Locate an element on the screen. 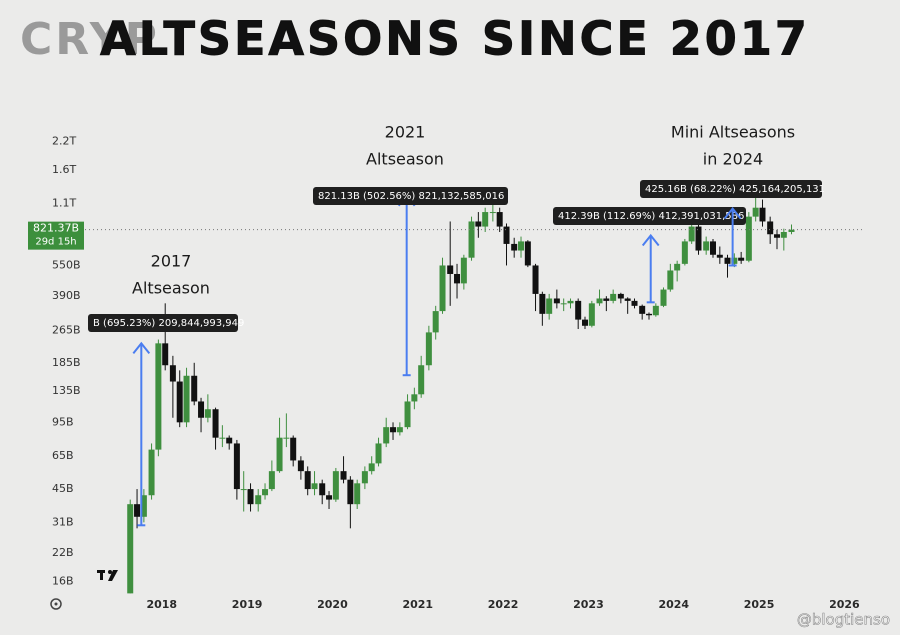 This screenshot has width=900, height=635. y-tick-label: 45B is located at coordinates (63, 488).